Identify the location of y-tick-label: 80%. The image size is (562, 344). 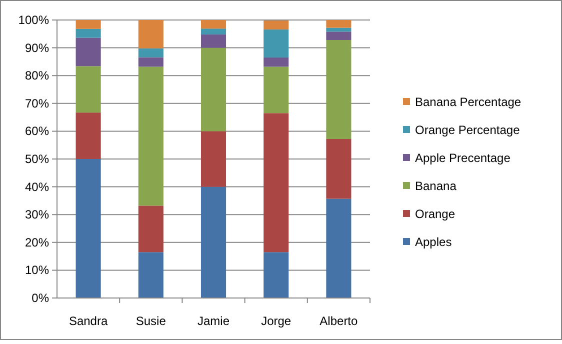
(37, 75).